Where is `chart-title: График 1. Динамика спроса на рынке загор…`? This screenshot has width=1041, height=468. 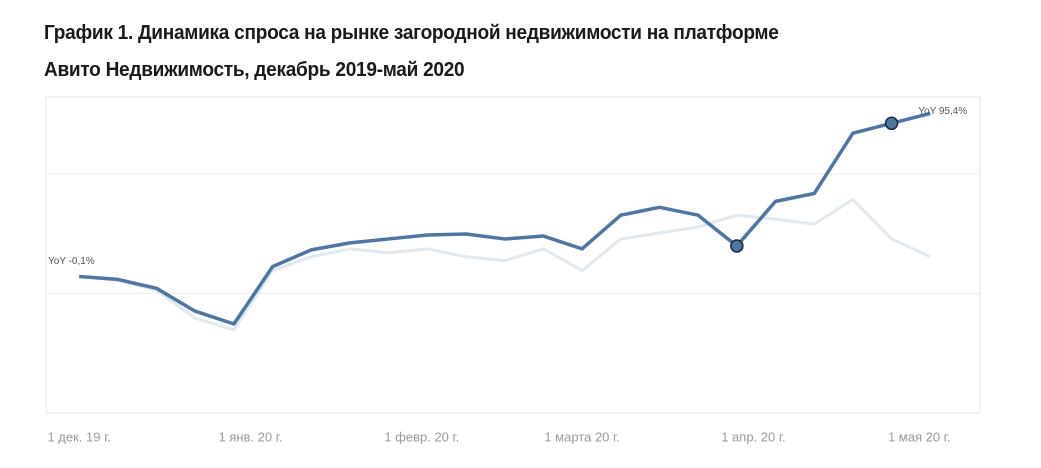
chart-title: График 1. Динамика спроса на рынке загор… is located at coordinates (411, 32).